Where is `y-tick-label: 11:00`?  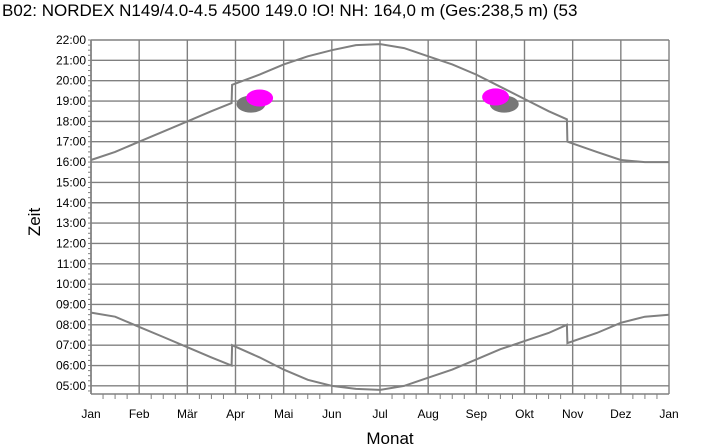
y-tick-label: 11:00 is located at coordinates (71, 264).